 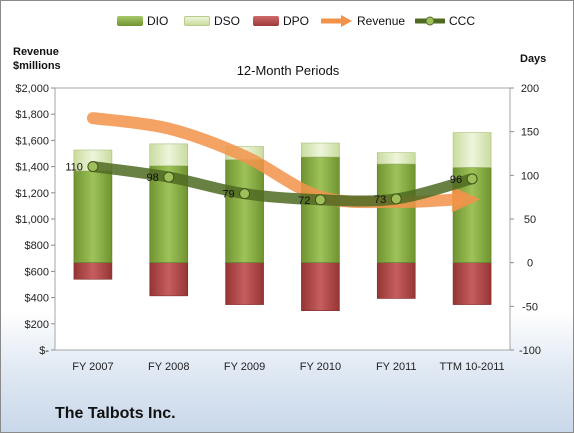 I want to click on y-left-tick-label: $1,000, so click(x=32, y=220).